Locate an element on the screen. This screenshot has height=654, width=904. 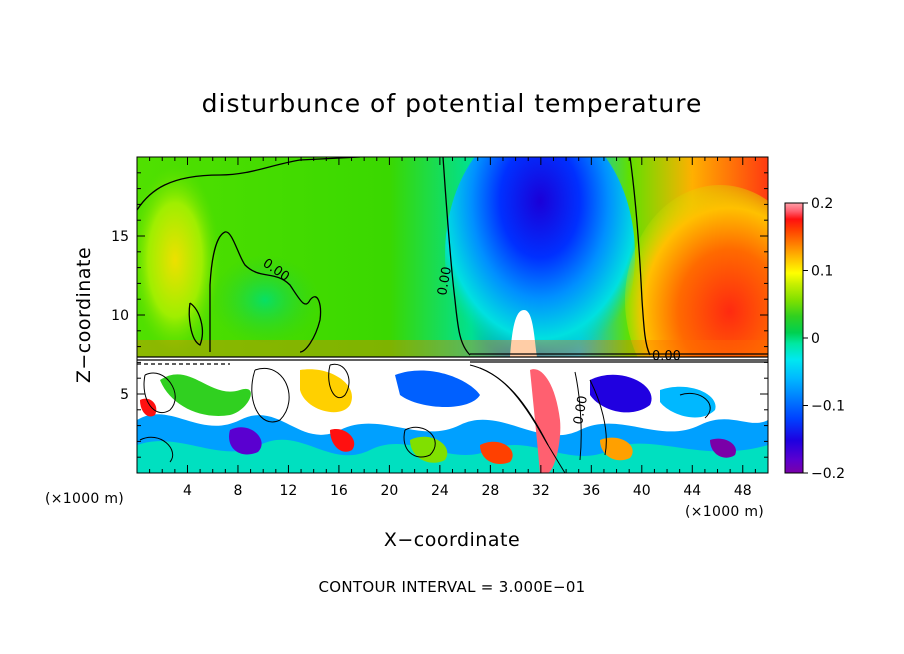
white-plume is located at coordinates (523, 333).